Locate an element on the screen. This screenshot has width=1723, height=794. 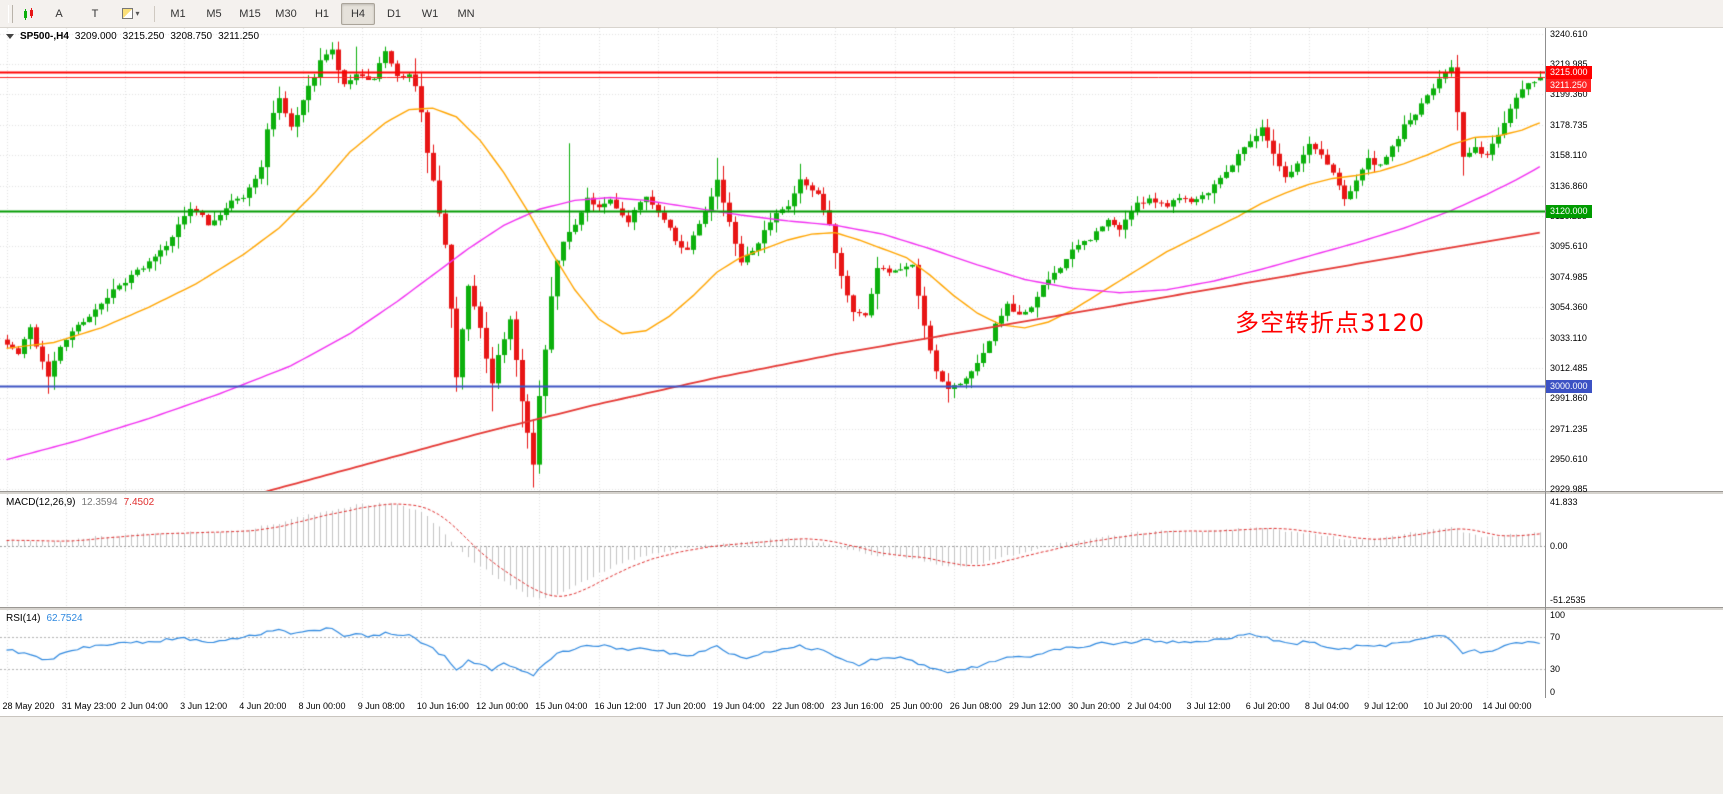
price-badge: 3120.000 is located at coordinates (1569, 211).